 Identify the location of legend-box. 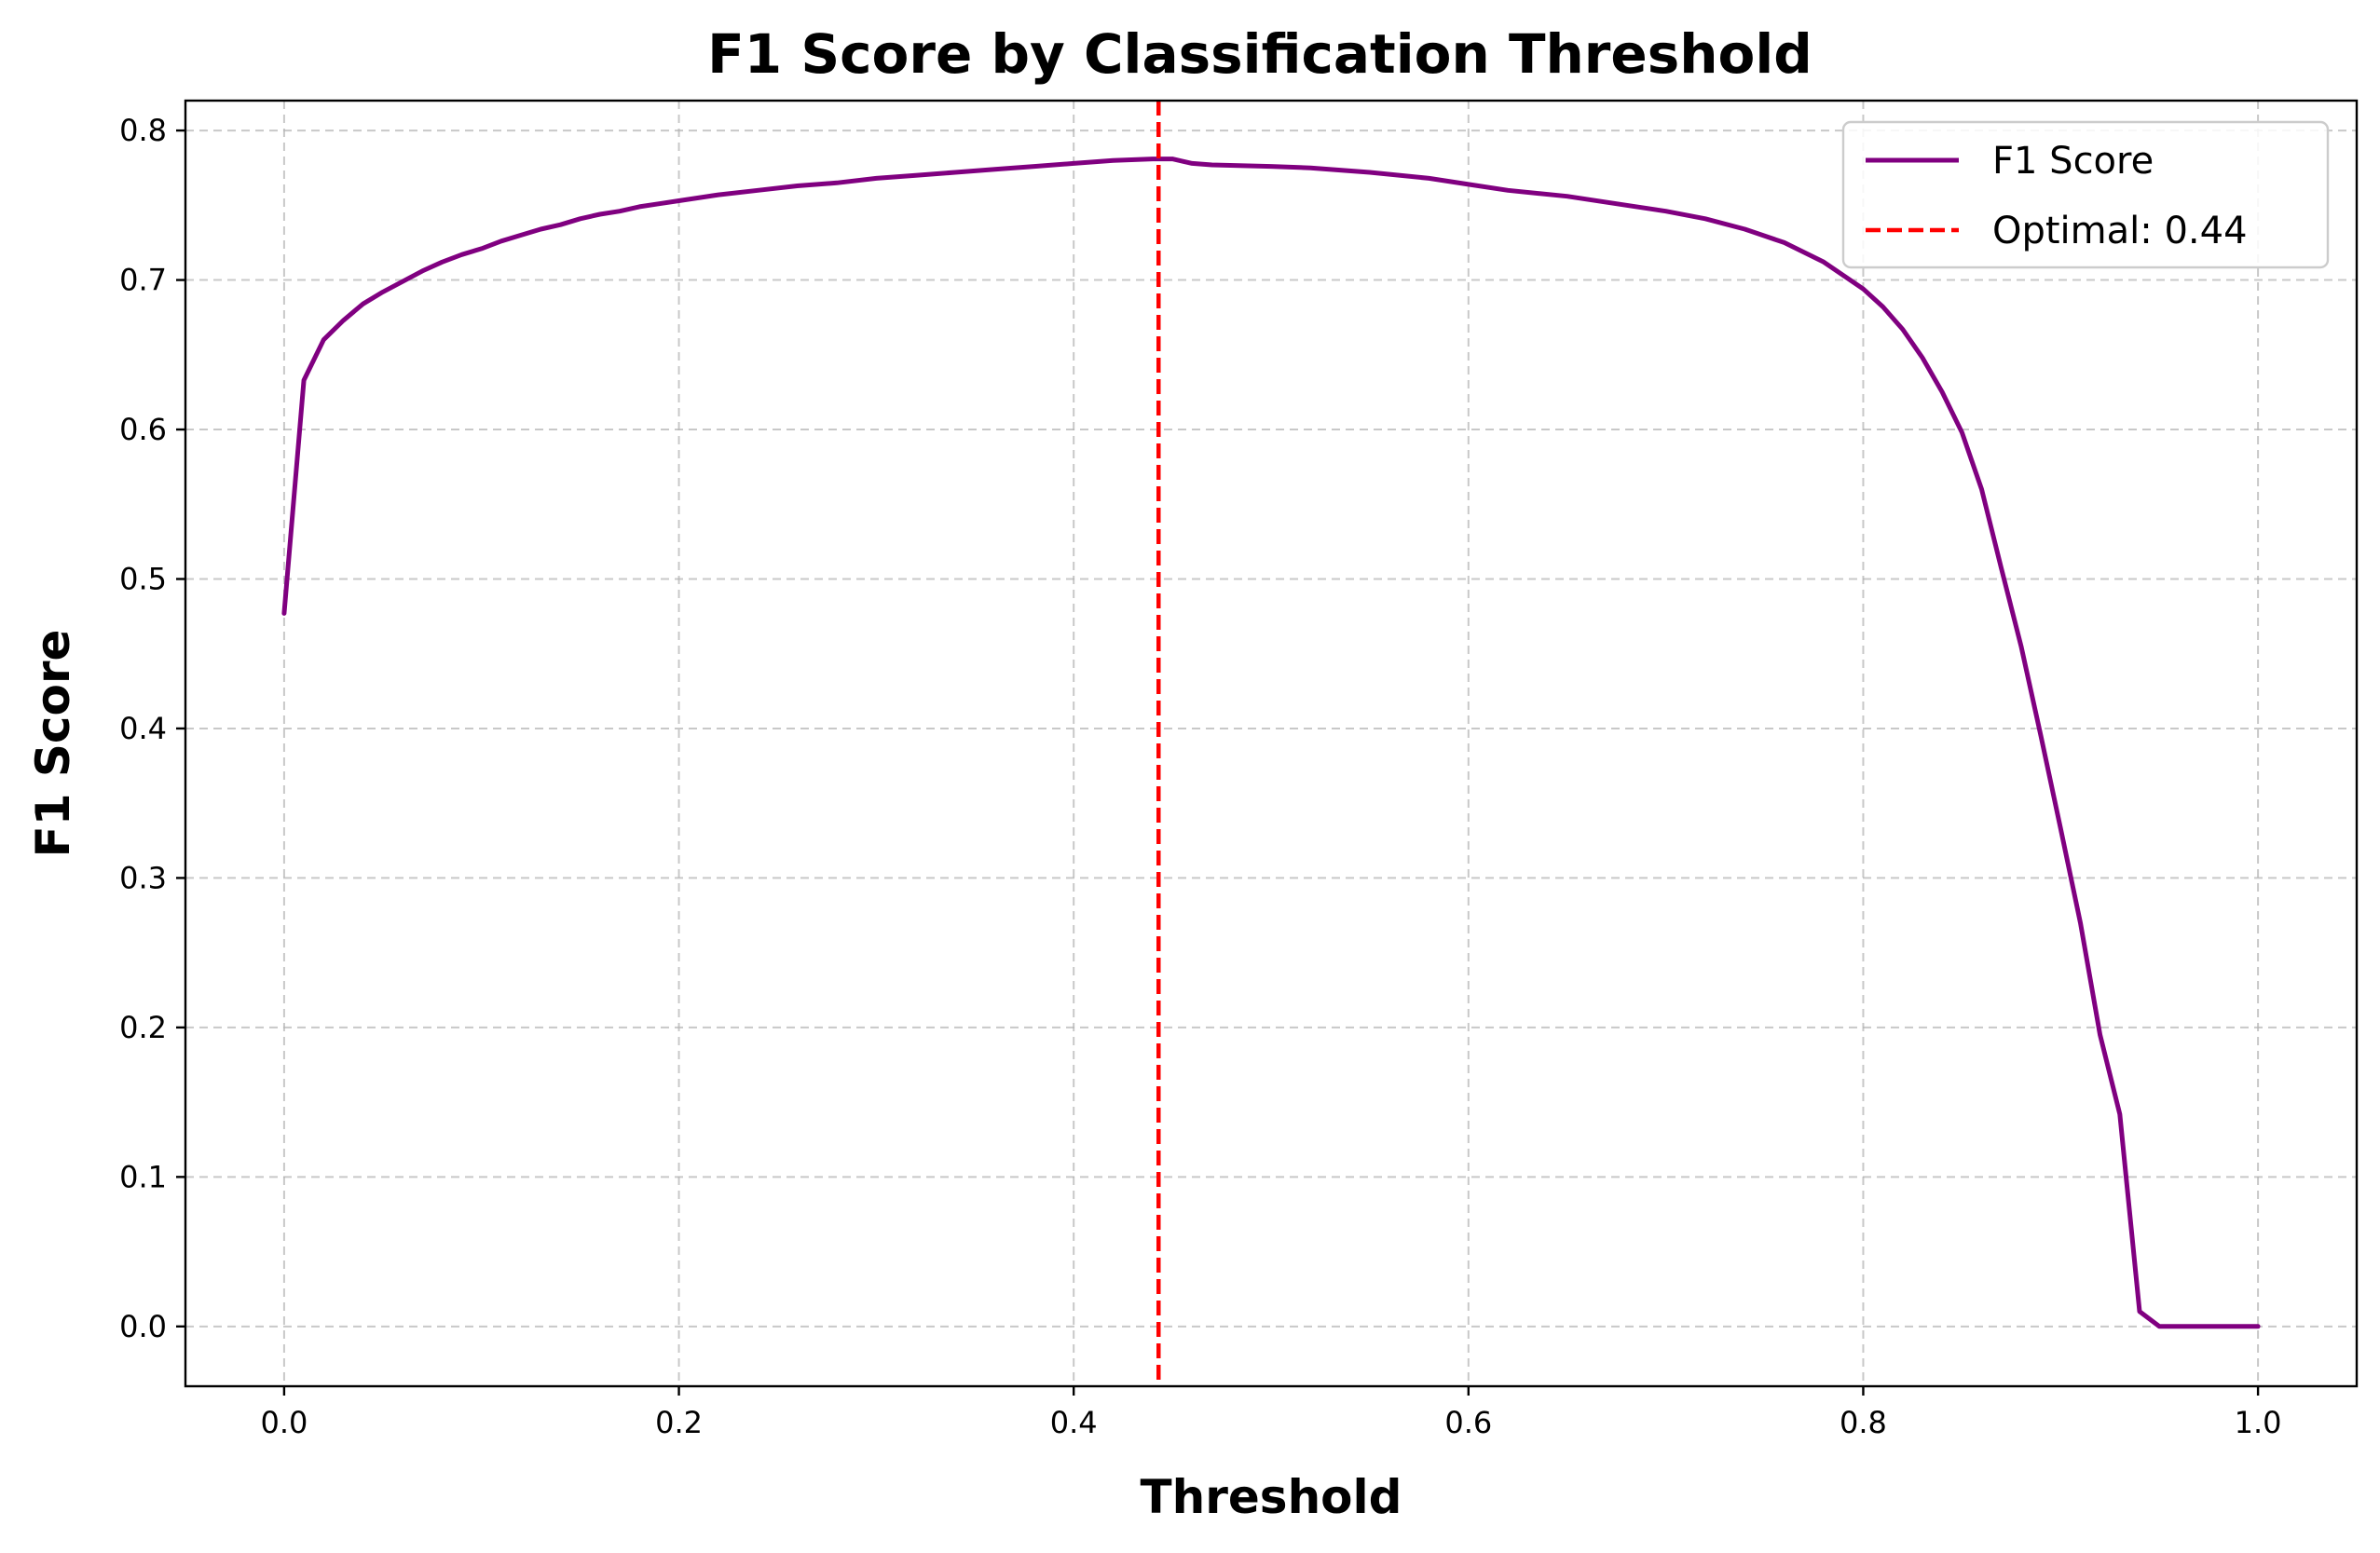
(2085, 194).